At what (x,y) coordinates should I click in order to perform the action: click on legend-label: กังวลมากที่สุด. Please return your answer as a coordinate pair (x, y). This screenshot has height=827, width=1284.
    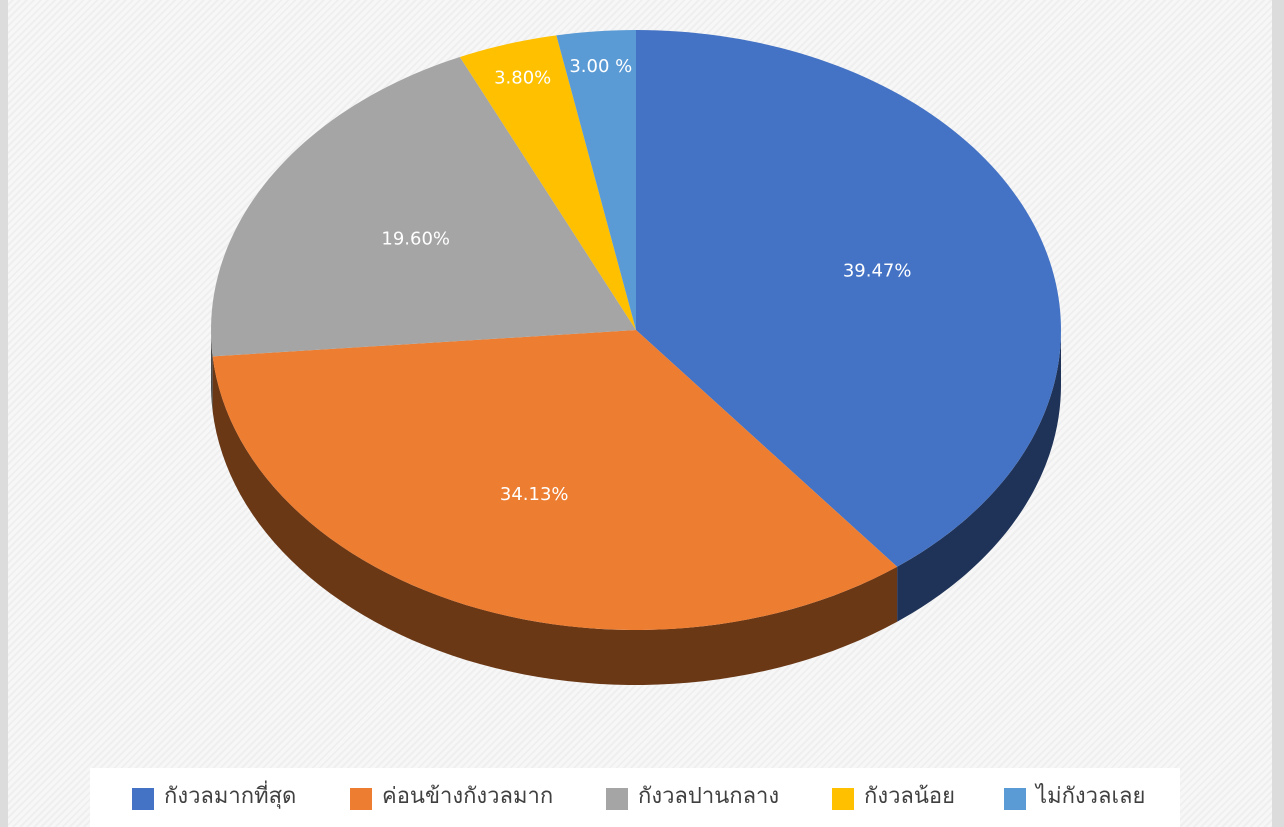
    Looking at the image, I should click on (230, 794).